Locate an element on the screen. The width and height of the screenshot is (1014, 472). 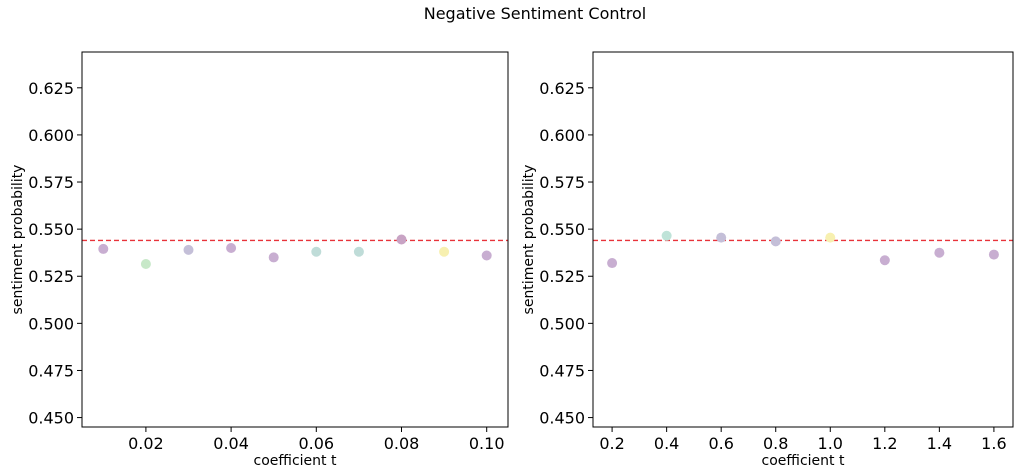
x-tick-label: 0.06 is located at coordinates (316, 443).